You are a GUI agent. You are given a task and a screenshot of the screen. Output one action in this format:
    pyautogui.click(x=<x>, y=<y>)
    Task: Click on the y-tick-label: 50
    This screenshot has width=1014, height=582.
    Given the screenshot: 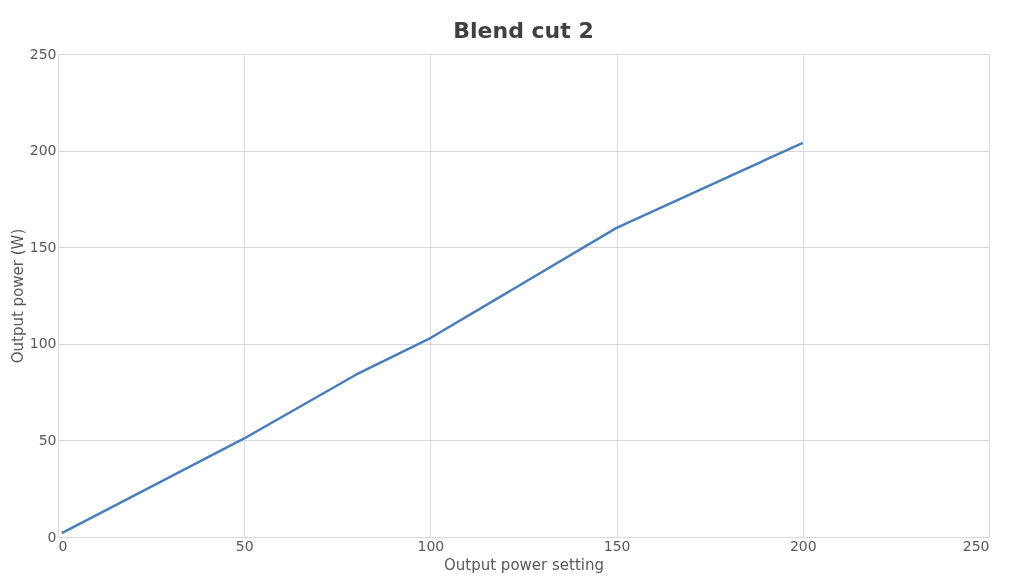 What is the action you would take?
    pyautogui.click(x=47, y=439)
    